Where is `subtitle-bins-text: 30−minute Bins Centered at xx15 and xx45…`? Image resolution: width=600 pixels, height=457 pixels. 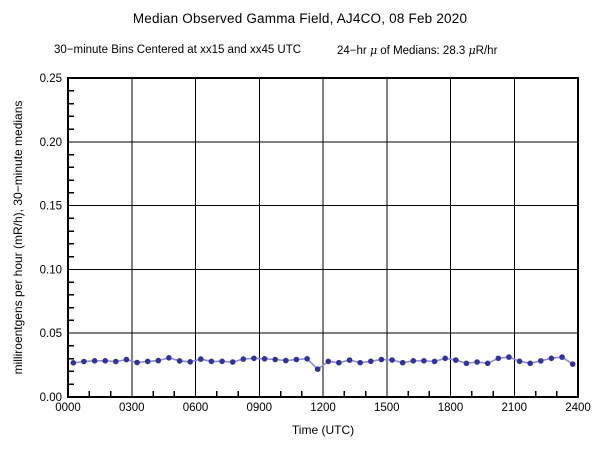 subtitle-bins-text: 30−minute Bins Centered at xx15 and xx45… is located at coordinates (178, 50).